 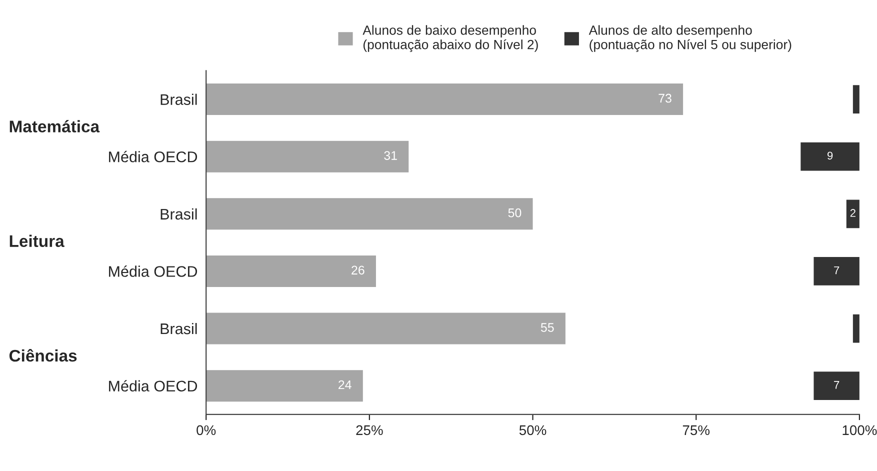 I want to click on data-label: 31, so click(x=390, y=155).